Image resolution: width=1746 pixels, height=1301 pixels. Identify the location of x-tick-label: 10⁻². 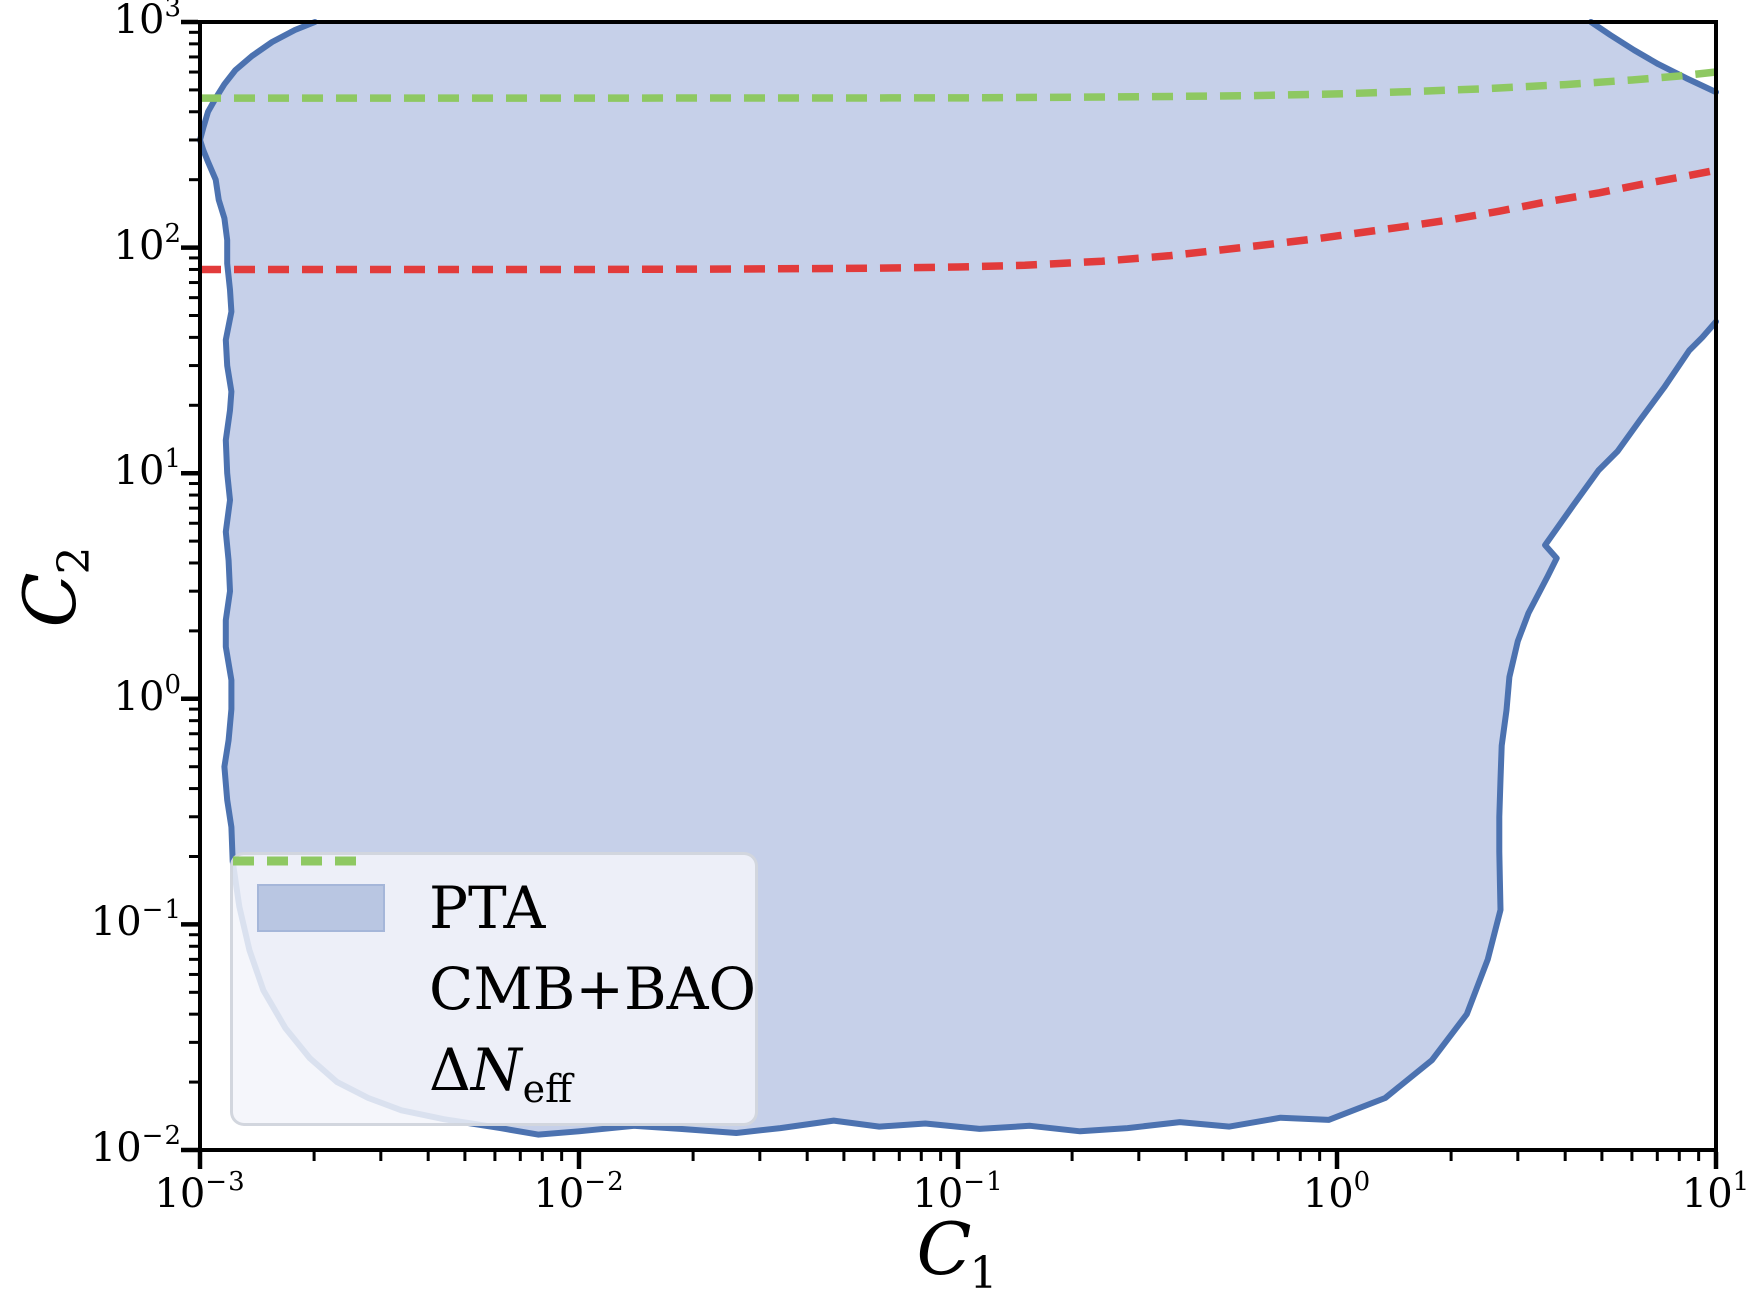
(579, 1192).